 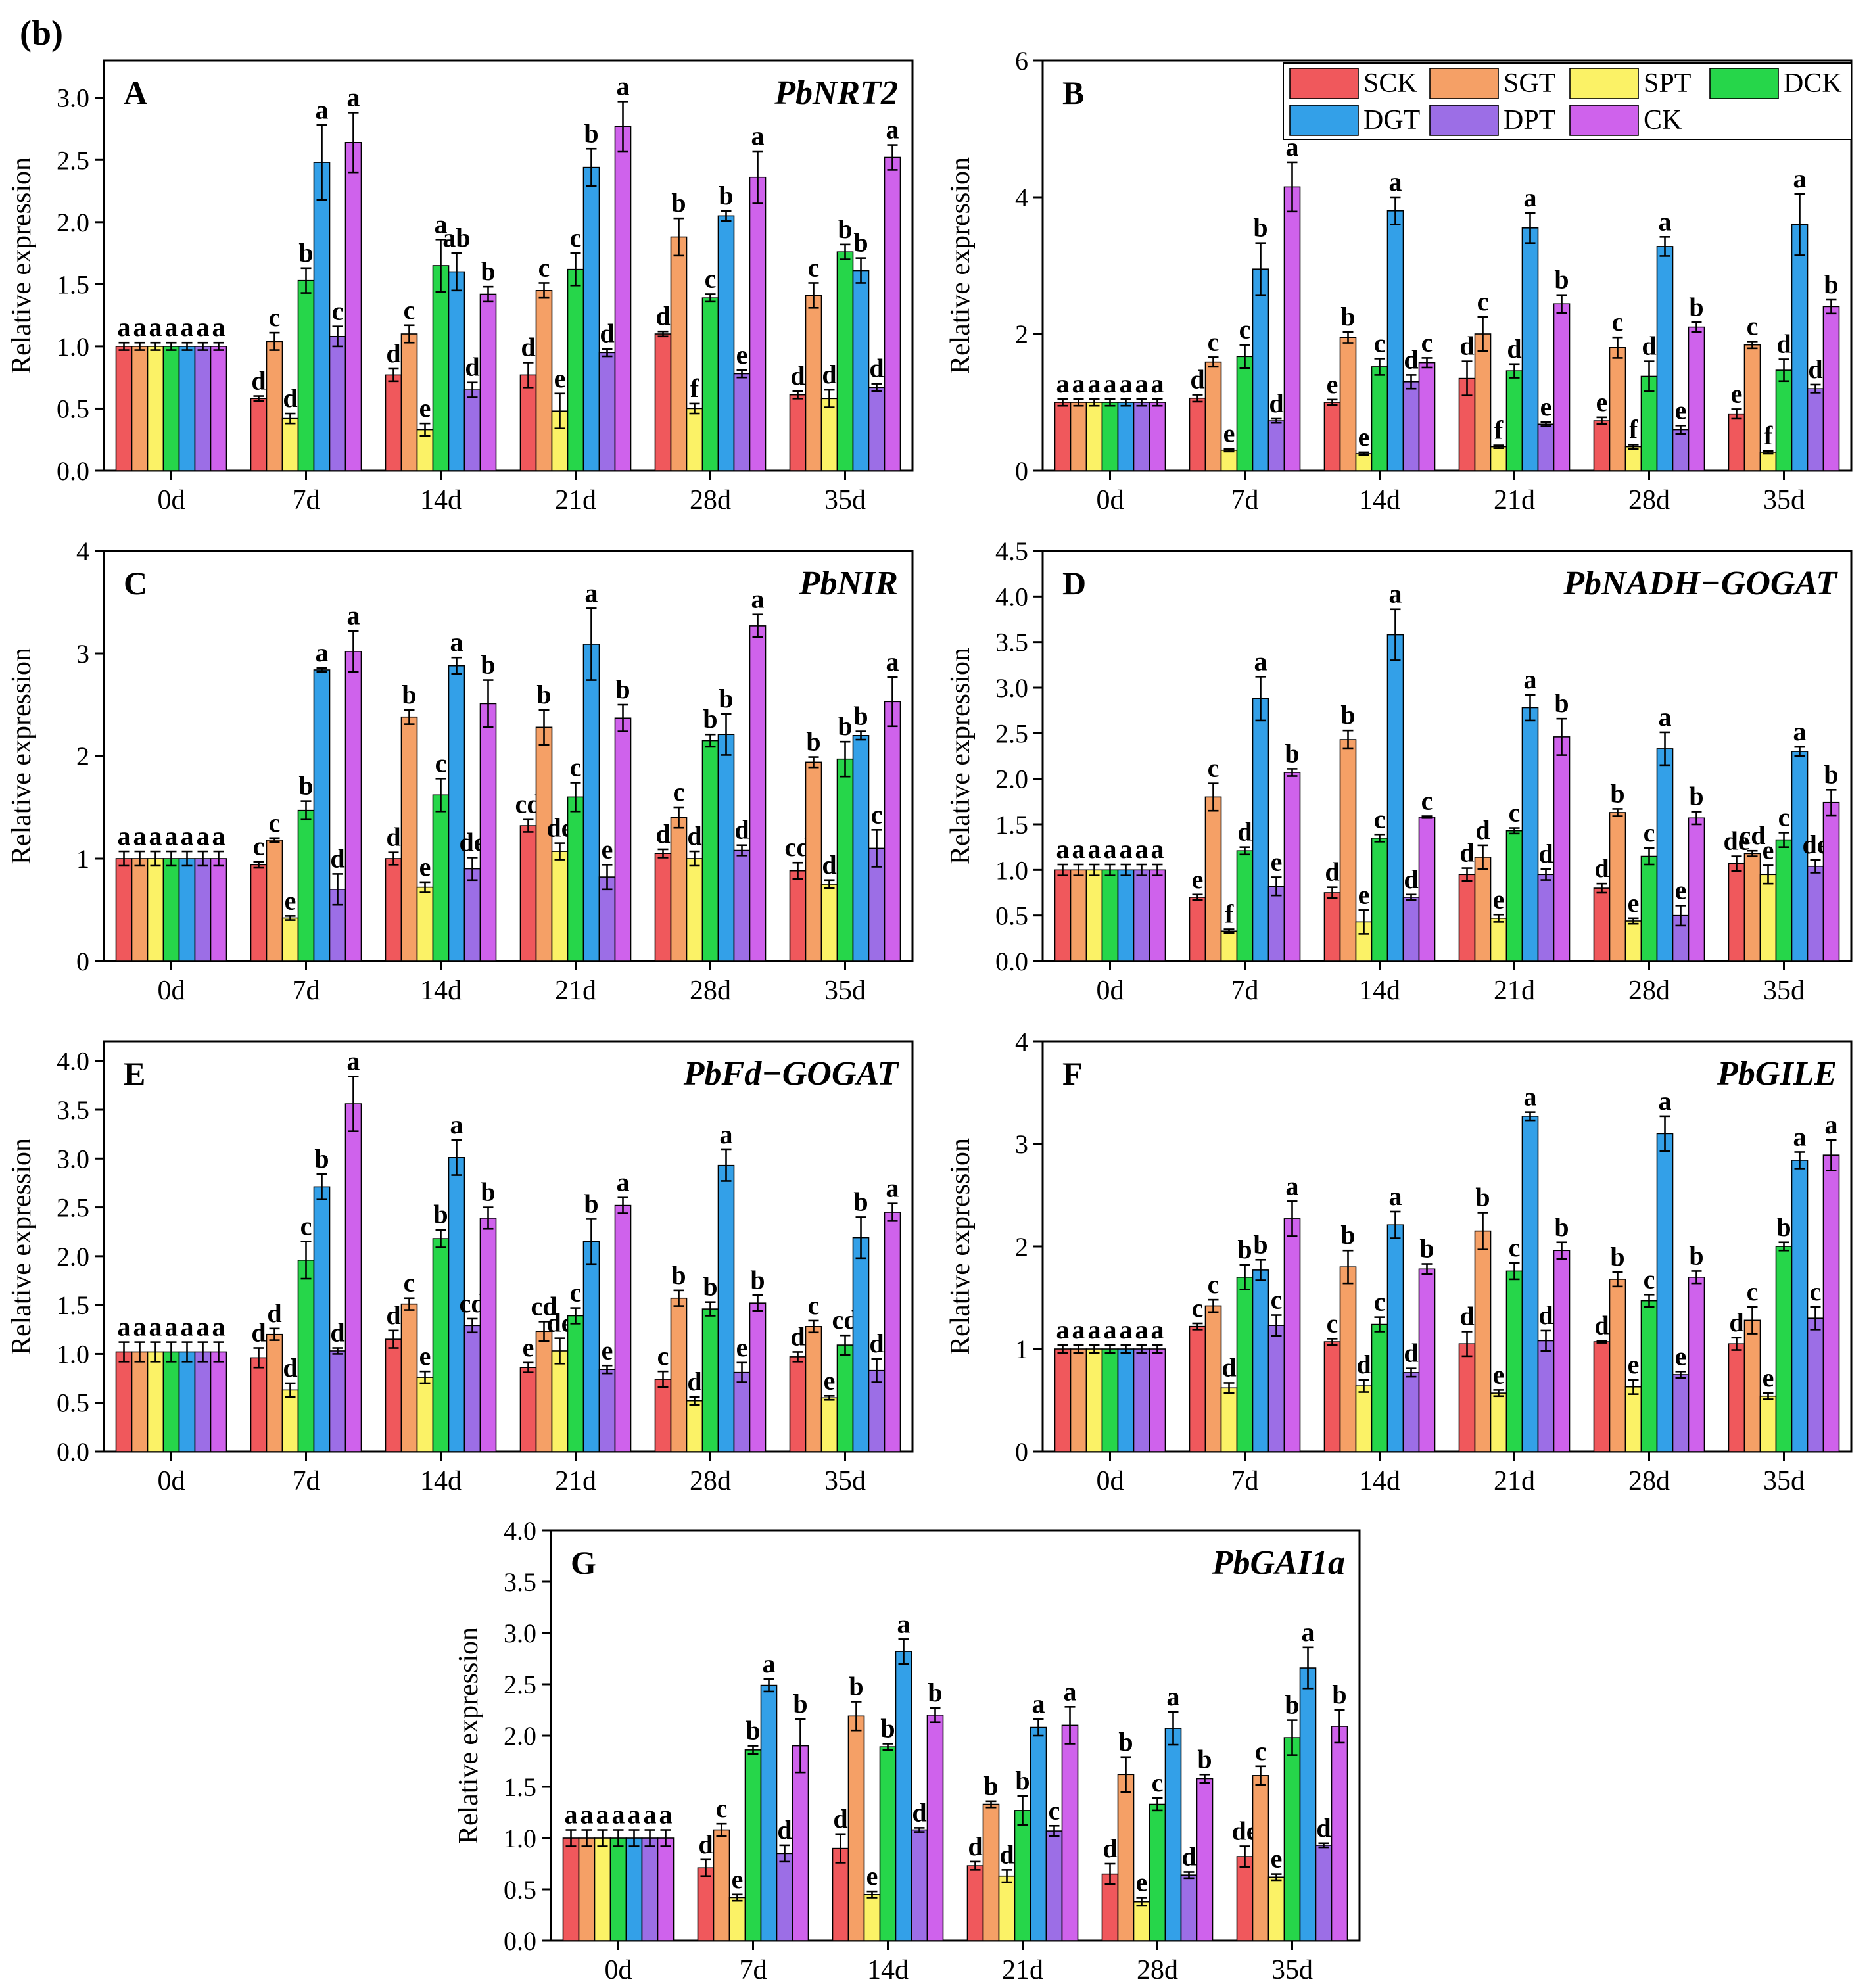 I want to click on legend-swatch-SGT, so click(x=1464, y=83).